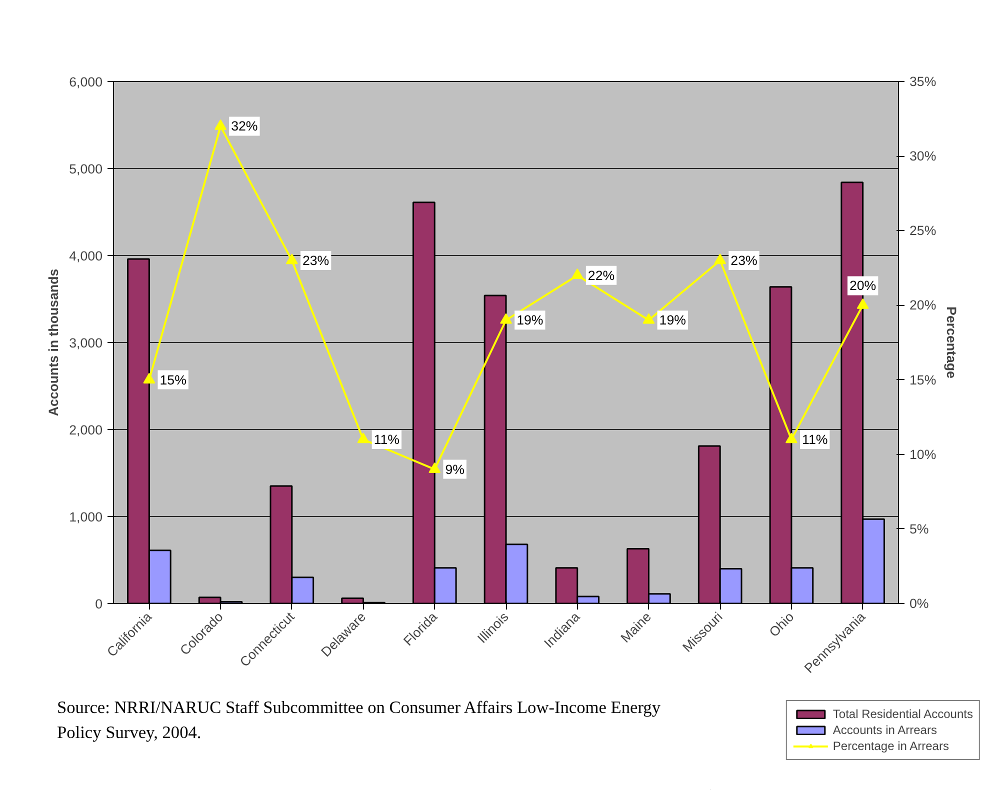 The height and width of the screenshot is (800, 989). I want to click on legend-label: Percentage in Arrears, so click(890, 746).